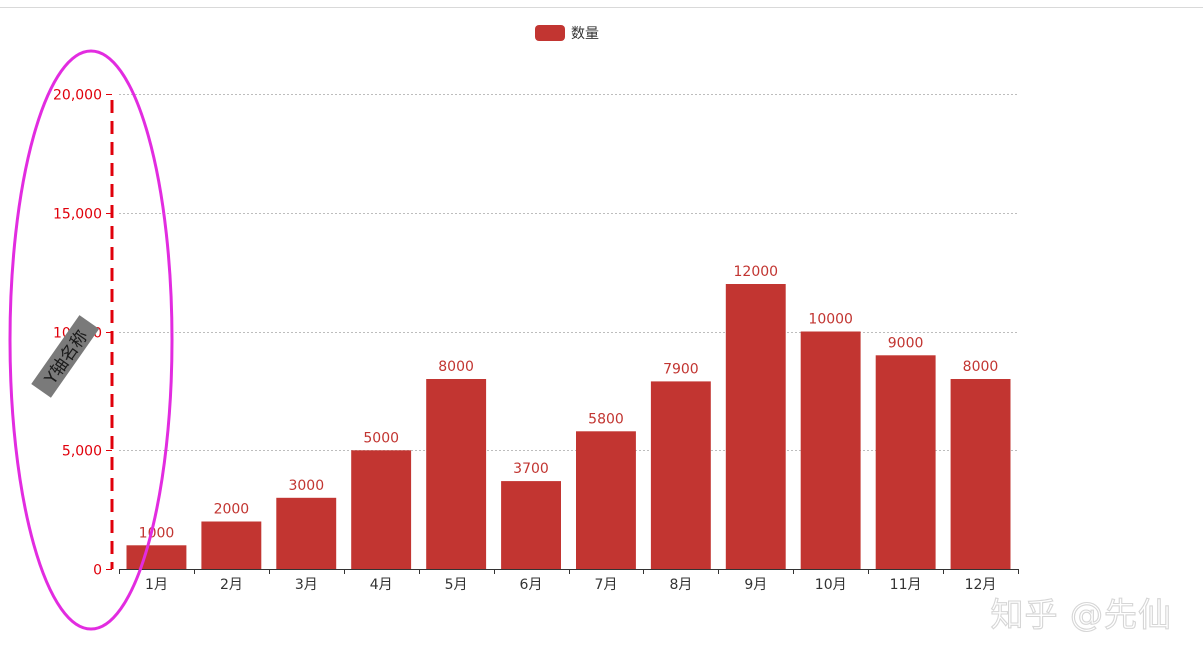 The height and width of the screenshot is (664, 1203). I want to click on bar-value-label: 12000, so click(756, 272).